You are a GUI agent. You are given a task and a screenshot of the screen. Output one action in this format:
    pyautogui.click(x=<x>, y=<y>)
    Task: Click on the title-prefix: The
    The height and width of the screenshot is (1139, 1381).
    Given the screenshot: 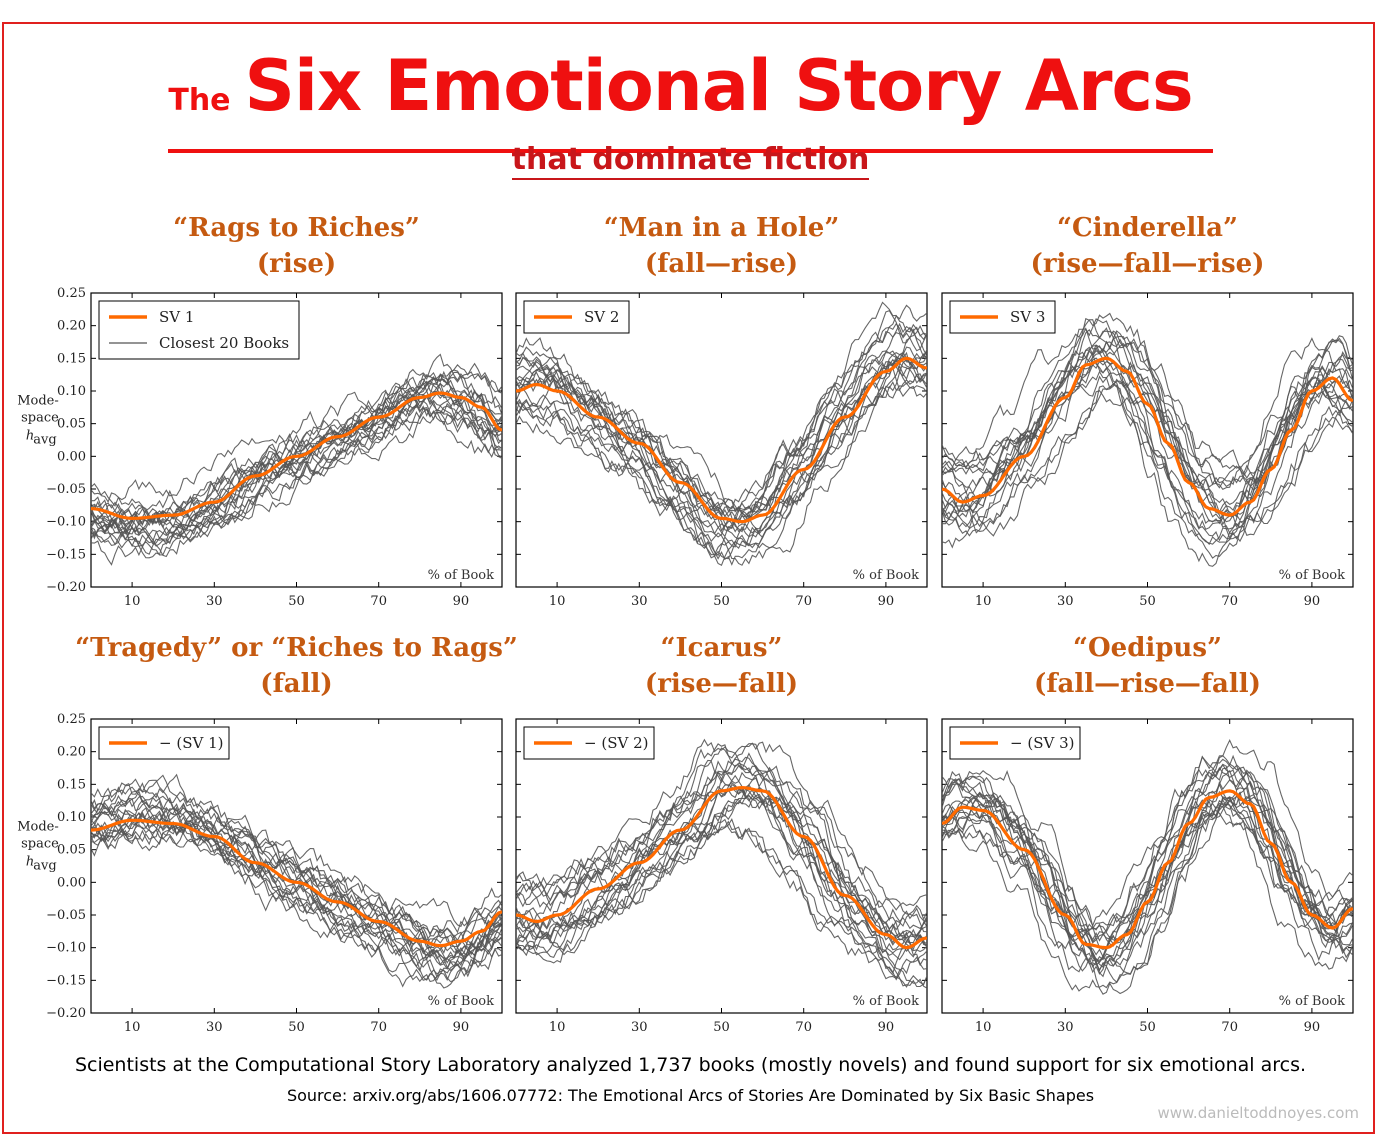 What is the action you would take?
    pyautogui.click(x=199, y=100)
    